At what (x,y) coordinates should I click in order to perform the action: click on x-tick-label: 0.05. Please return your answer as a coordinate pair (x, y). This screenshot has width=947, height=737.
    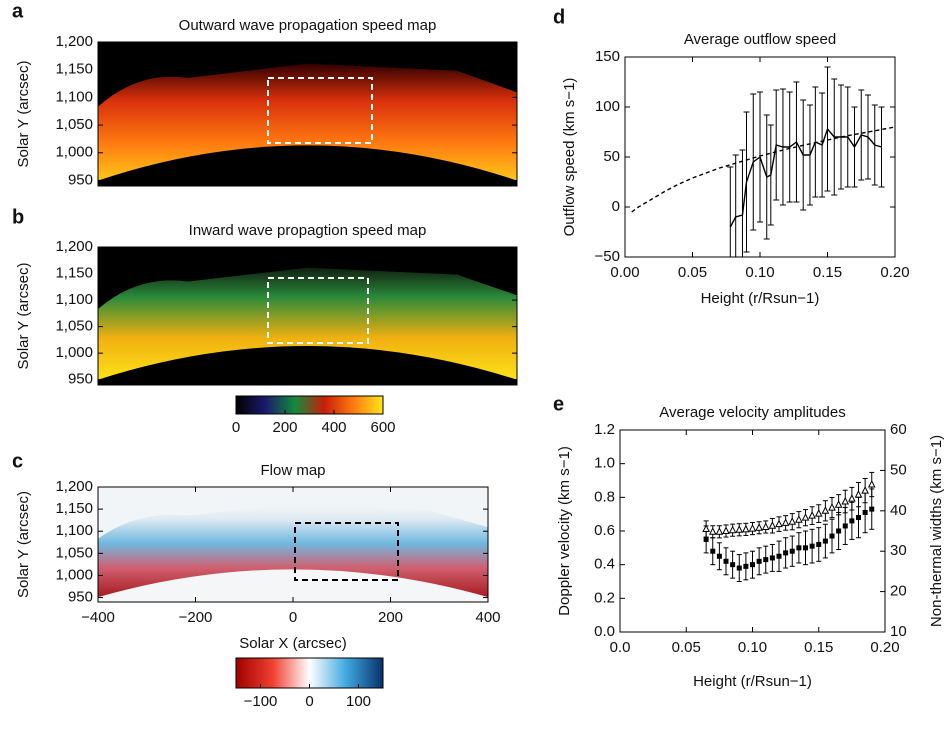
    Looking at the image, I should click on (692, 272).